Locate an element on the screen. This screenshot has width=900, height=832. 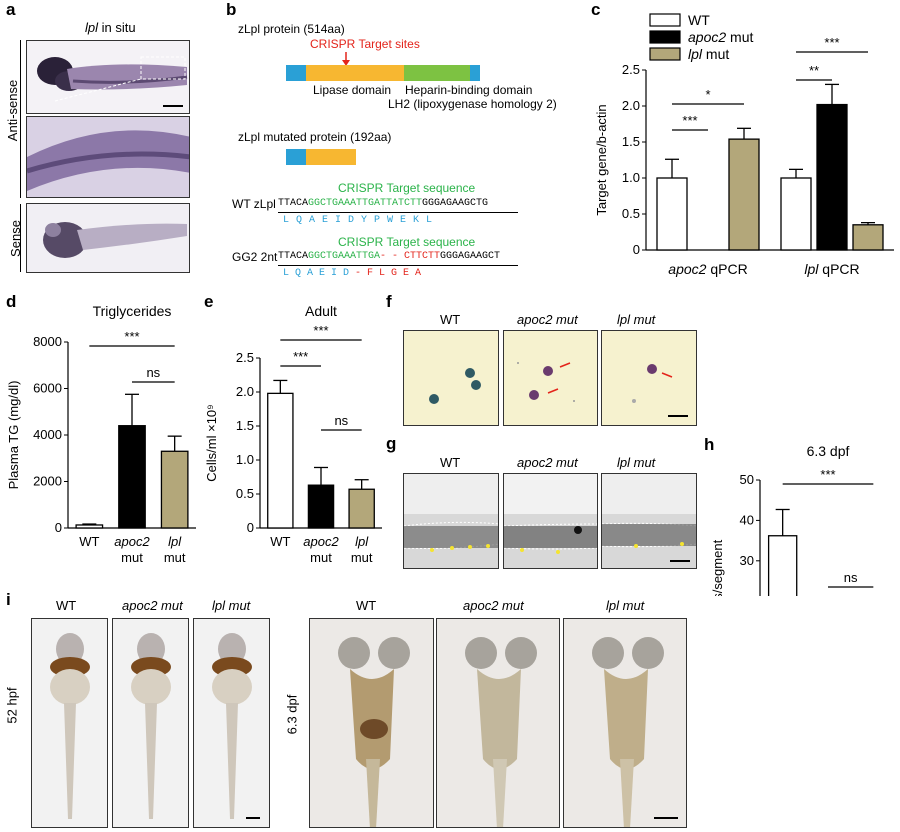
y-tick-label: 30 is located at coordinates (747, 560).